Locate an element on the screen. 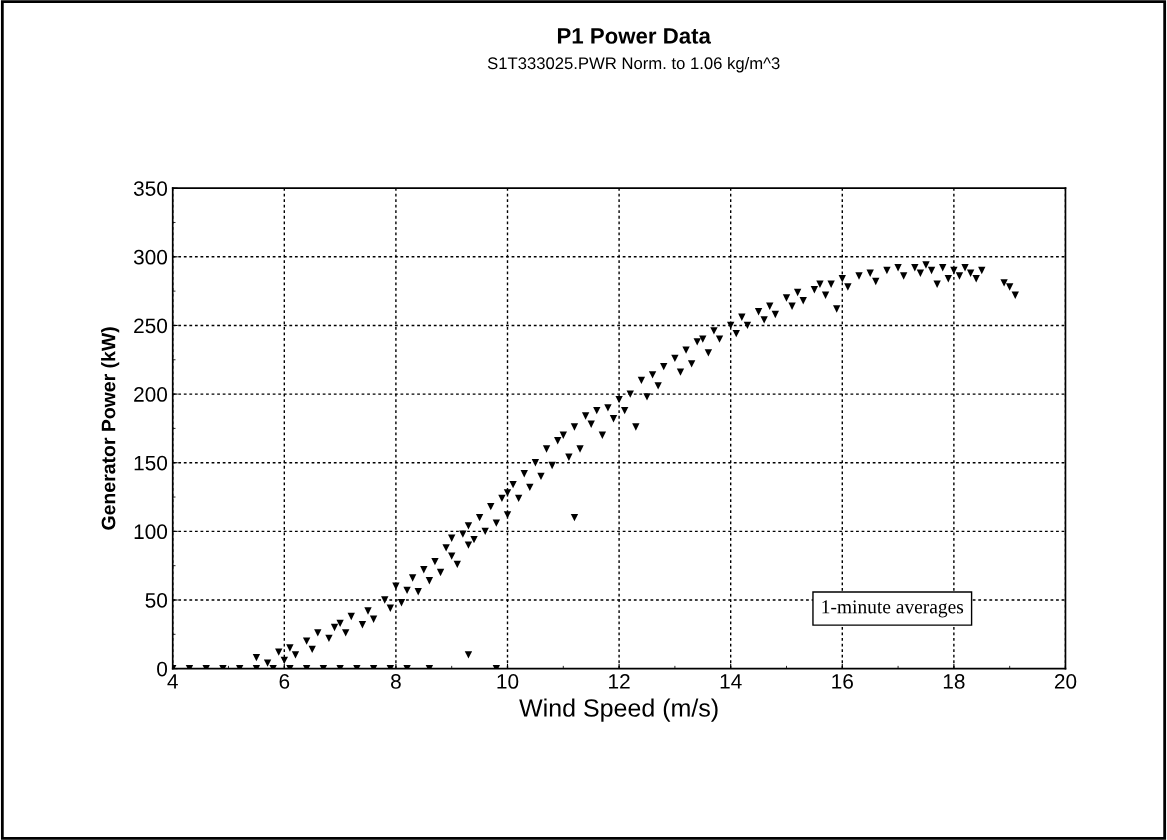 The height and width of the screenshot is (840, 1167). x-tick-label: 18 is located at coordinates (954, 681).